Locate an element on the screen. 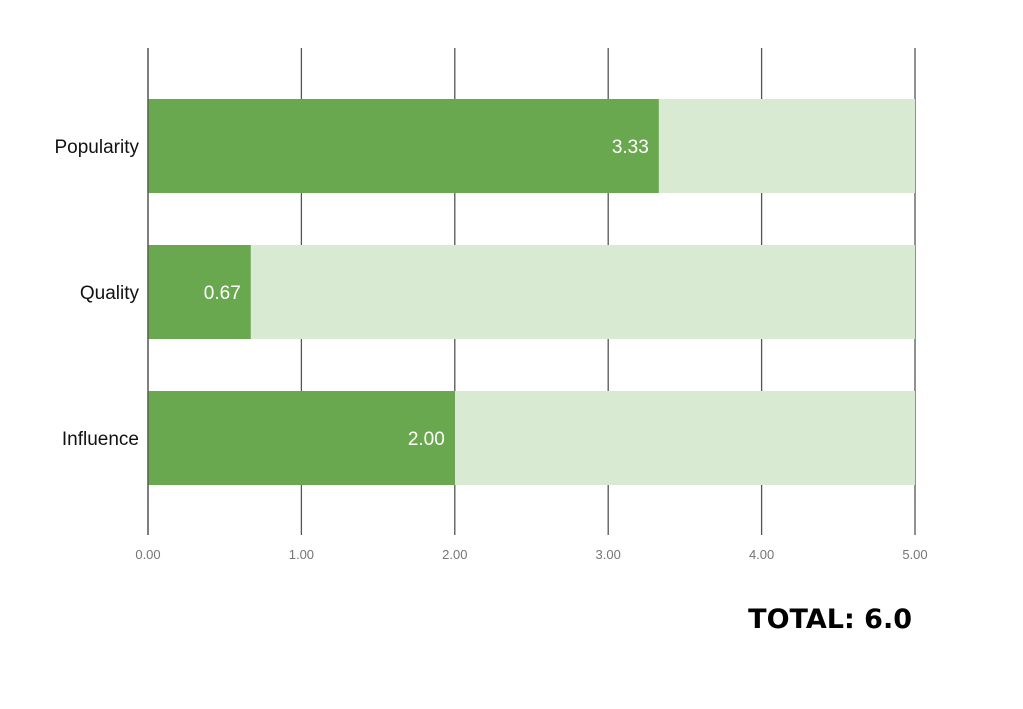 This screenshot has width=1023, height=709. total-score: TOTAL: 6.0 is located at coordinates (830, 619).